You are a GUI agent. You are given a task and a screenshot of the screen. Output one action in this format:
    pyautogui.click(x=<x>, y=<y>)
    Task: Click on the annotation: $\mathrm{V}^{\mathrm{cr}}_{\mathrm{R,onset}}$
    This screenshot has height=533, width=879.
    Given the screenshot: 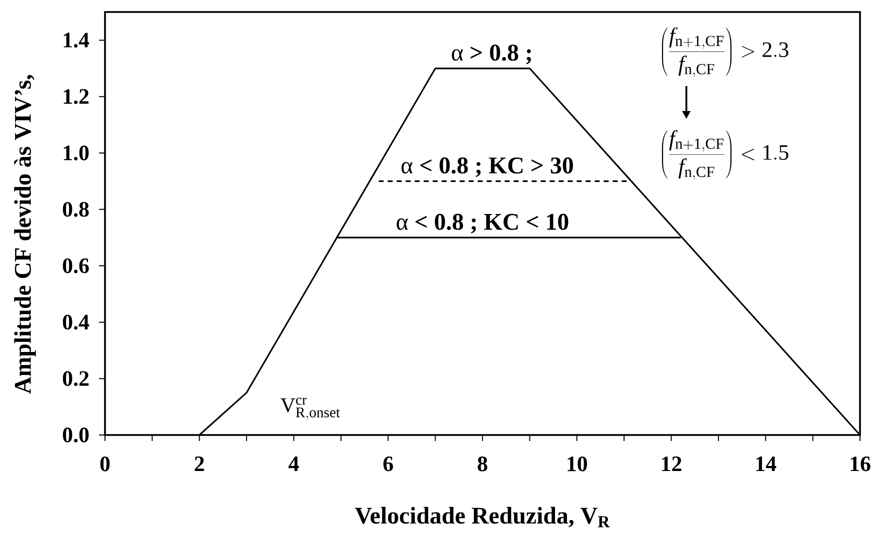 What is the action you would take?
    pyautogui.click(x=310, y=409)
    